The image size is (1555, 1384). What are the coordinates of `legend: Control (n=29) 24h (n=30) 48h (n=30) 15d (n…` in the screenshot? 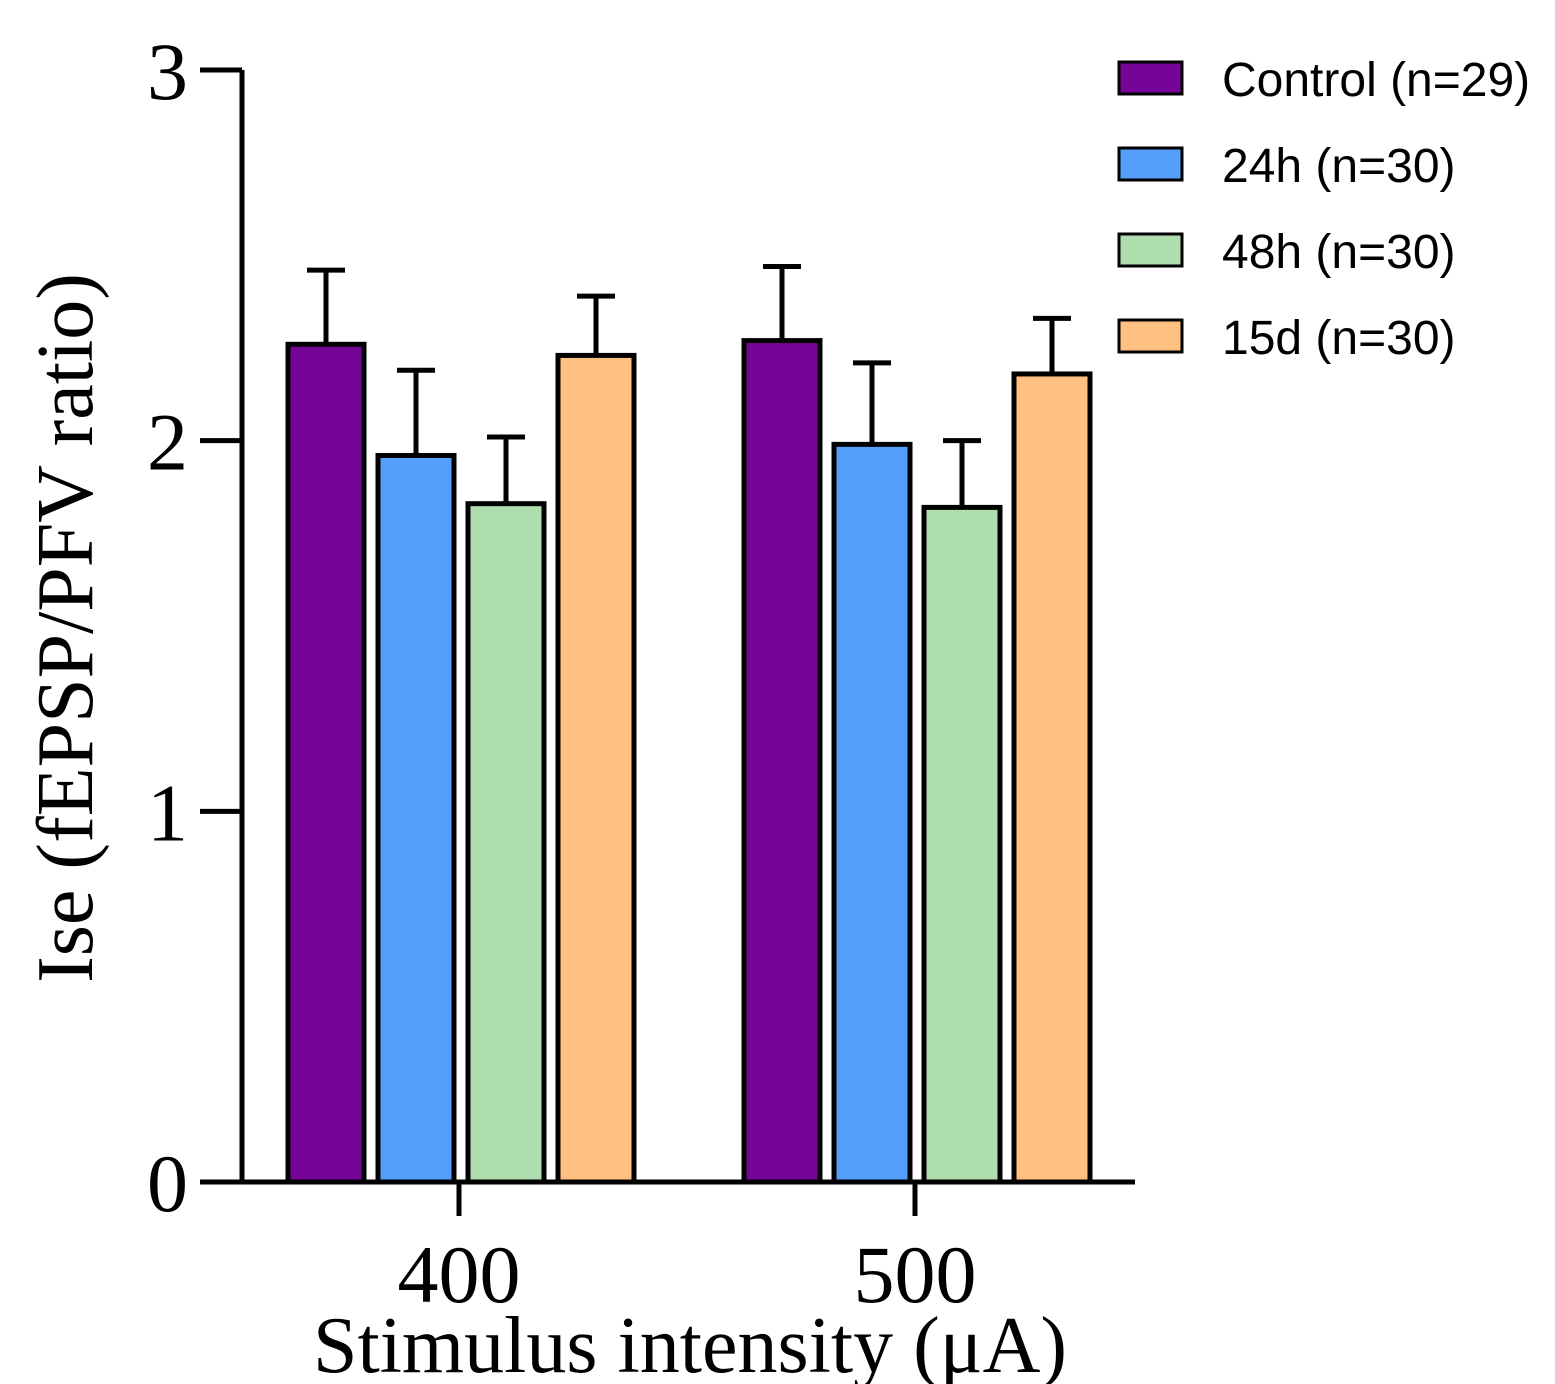 It's located at (1323, 209).